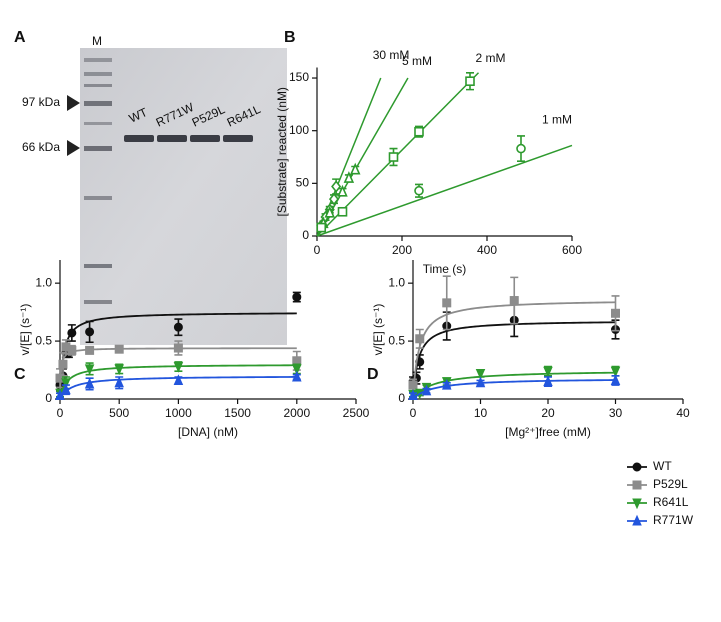 The height and width of the screenshot is (622, 721). What do you see at coordinates (296, 413) in the screenshot?
I see `x-tick-label: 2000` at bounding box center [296, 413].